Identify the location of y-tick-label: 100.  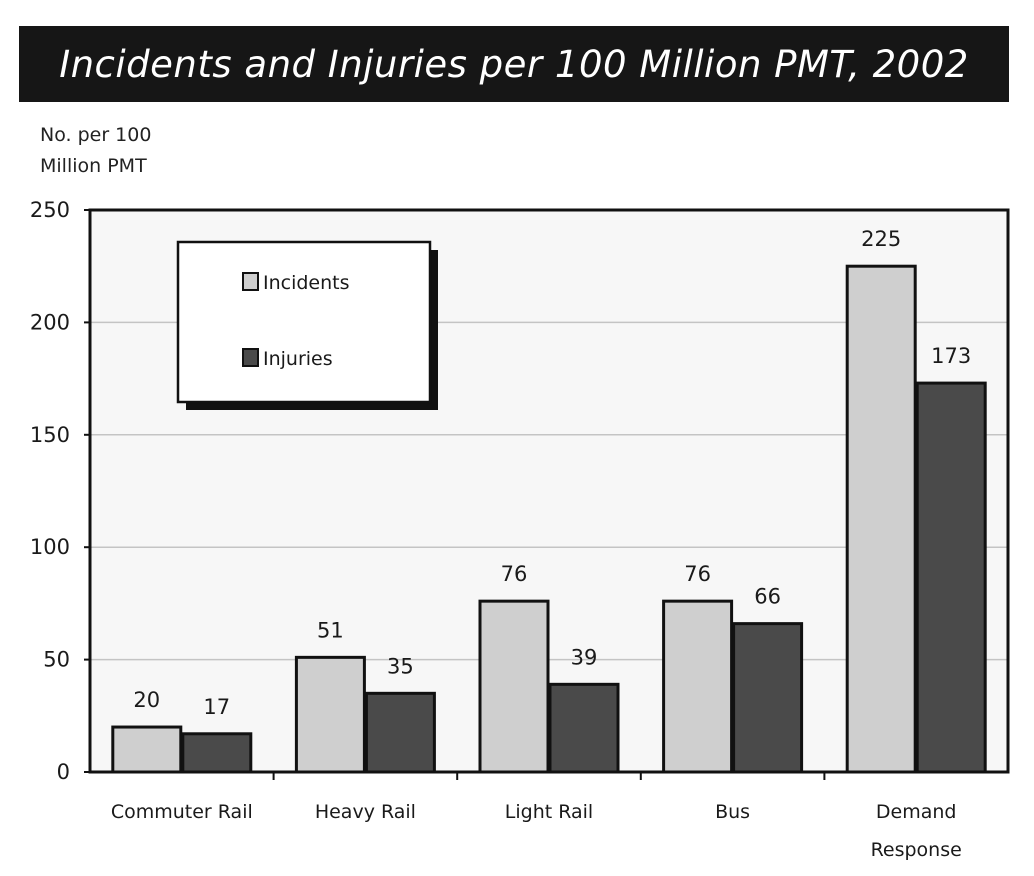
(50, 547).